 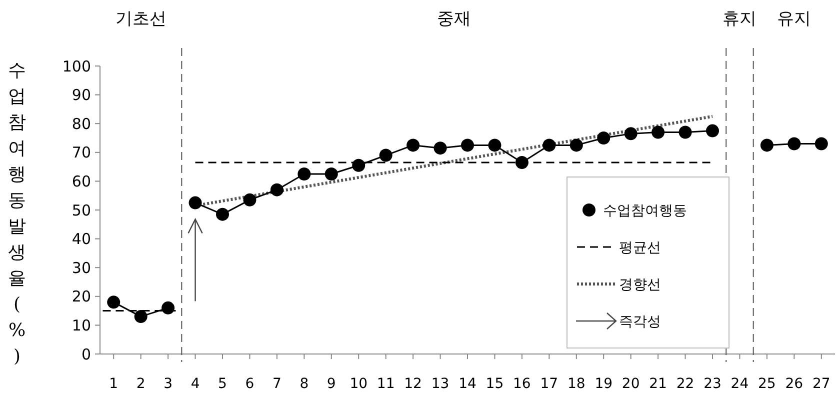 What do you see at coordinates (767, 384) in the screenshot?
I see `x-tick-label: 25` at bounding box center [767, 384].